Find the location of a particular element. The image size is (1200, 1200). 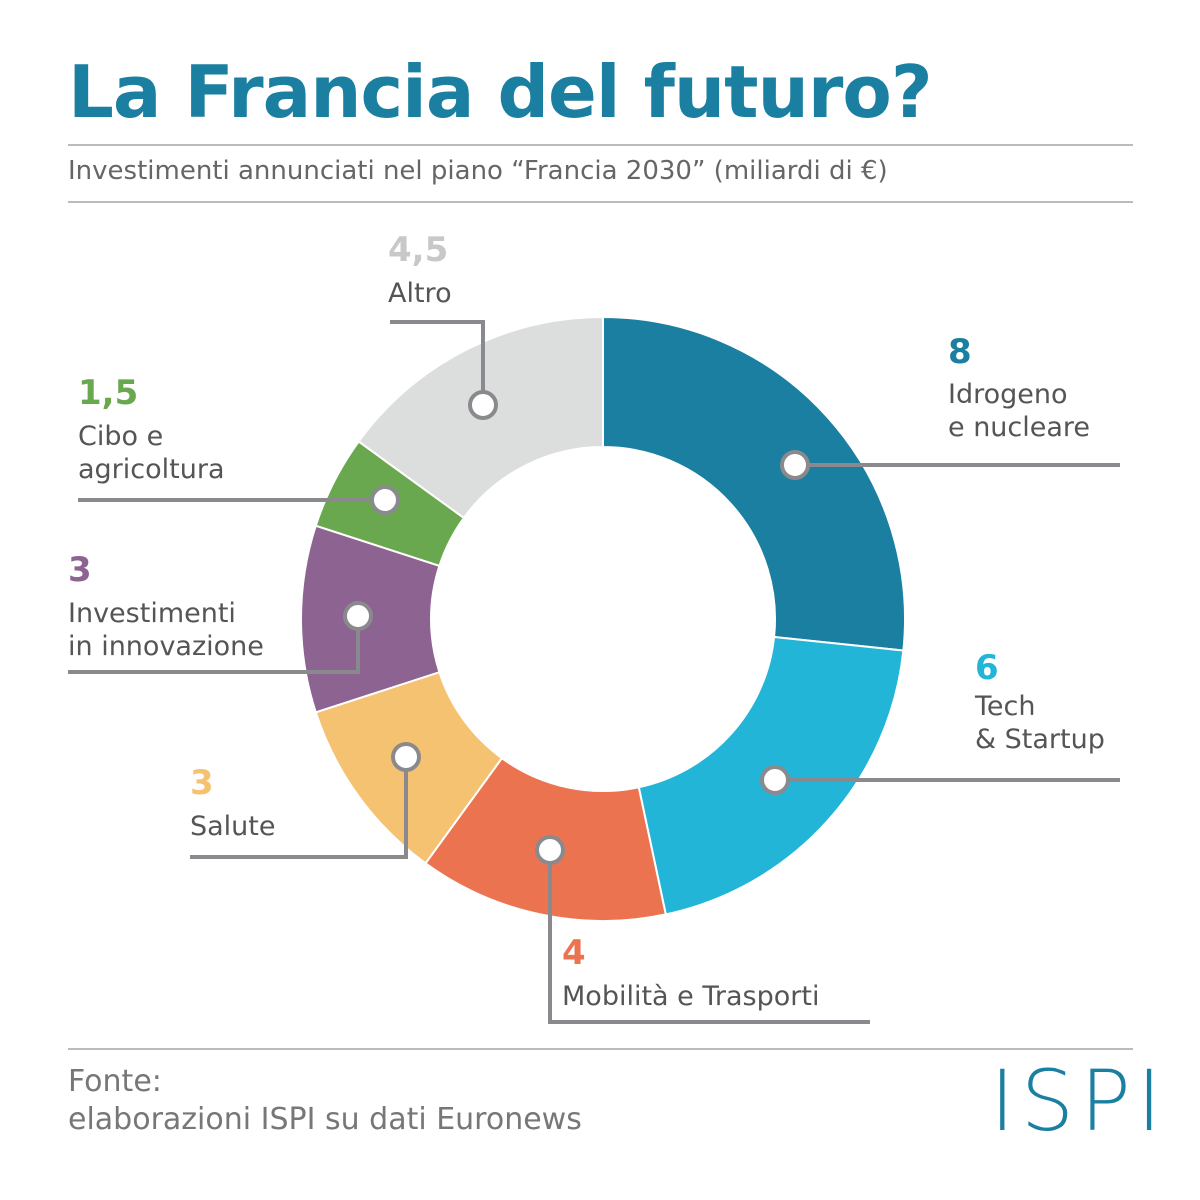

source: elaborazioni ISPI su dati Euronews is located at coordinates (325, 1119).